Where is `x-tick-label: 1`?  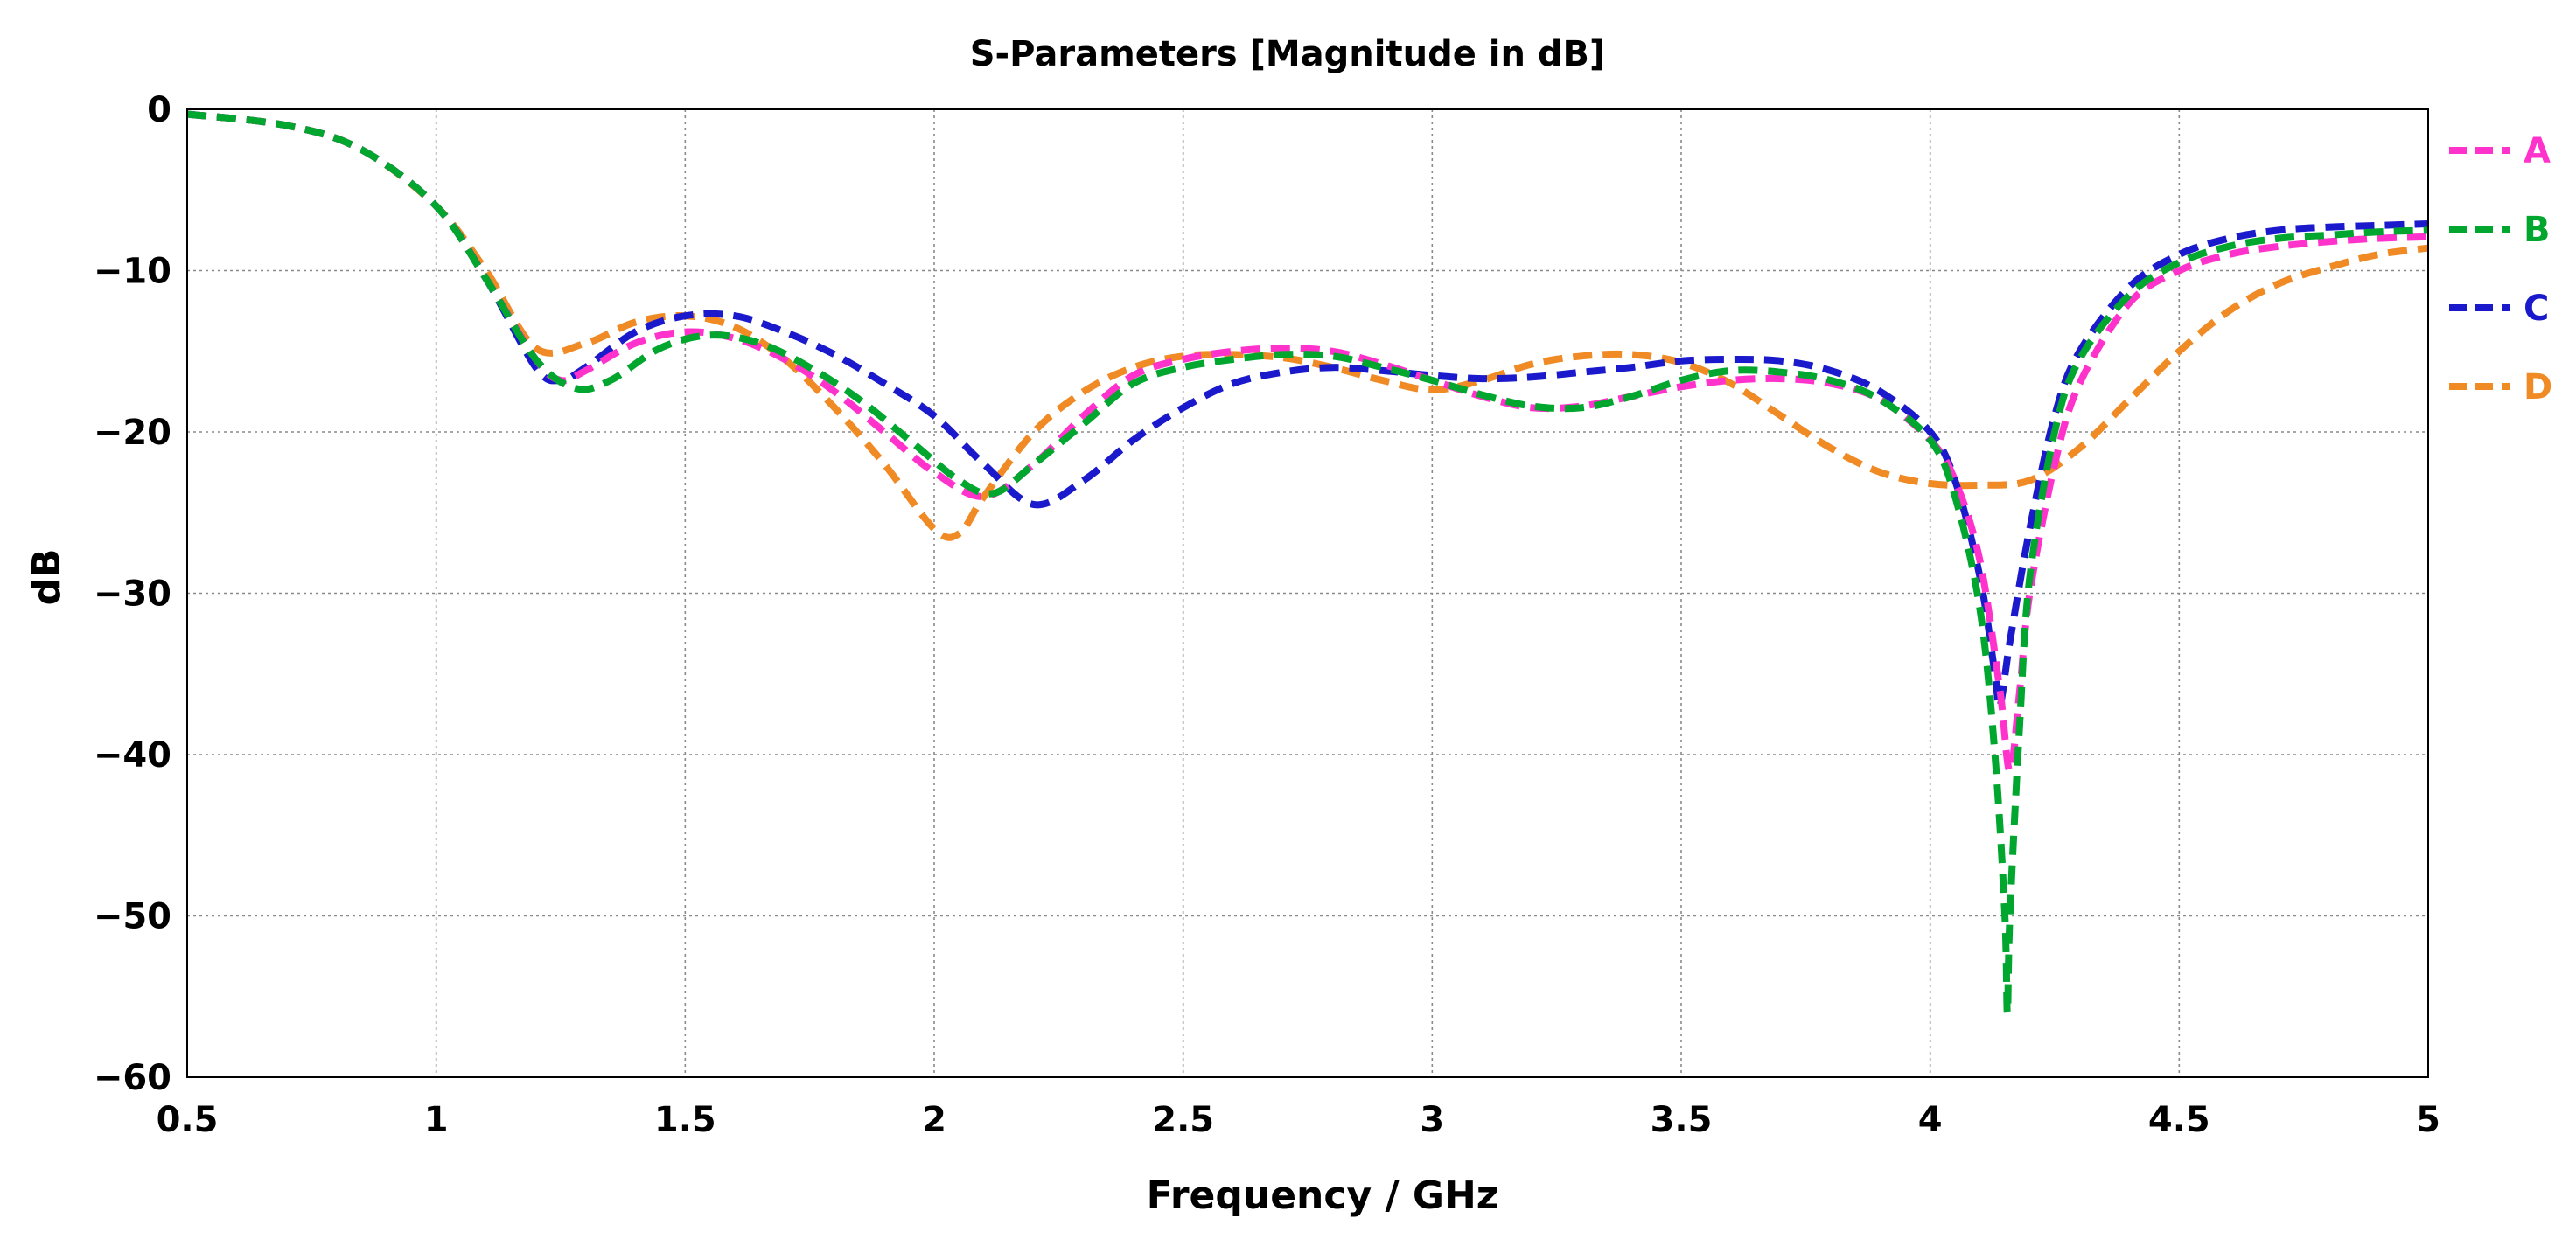 x-tick-label: 1 is located at coordinates (436, 1120).